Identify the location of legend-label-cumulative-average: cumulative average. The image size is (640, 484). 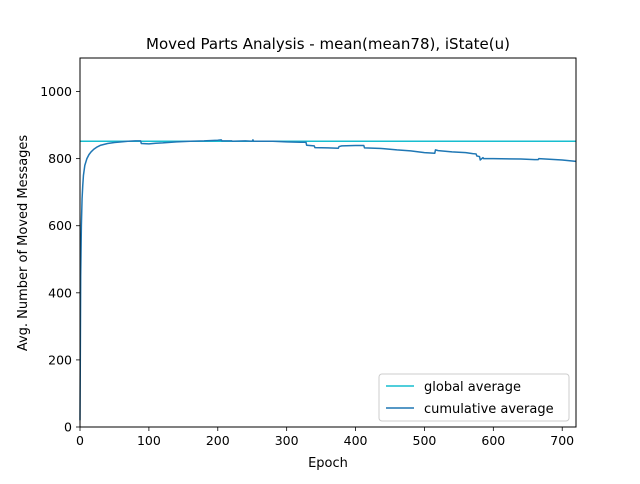
(489, 409).